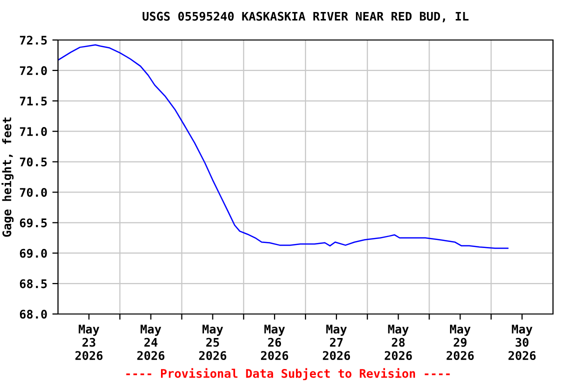 This screenshot has width=576, height=384. Describe the element at coordinates (89, 342) in the screenshot. I see `x-tick-label: May 23 2026` at that location.